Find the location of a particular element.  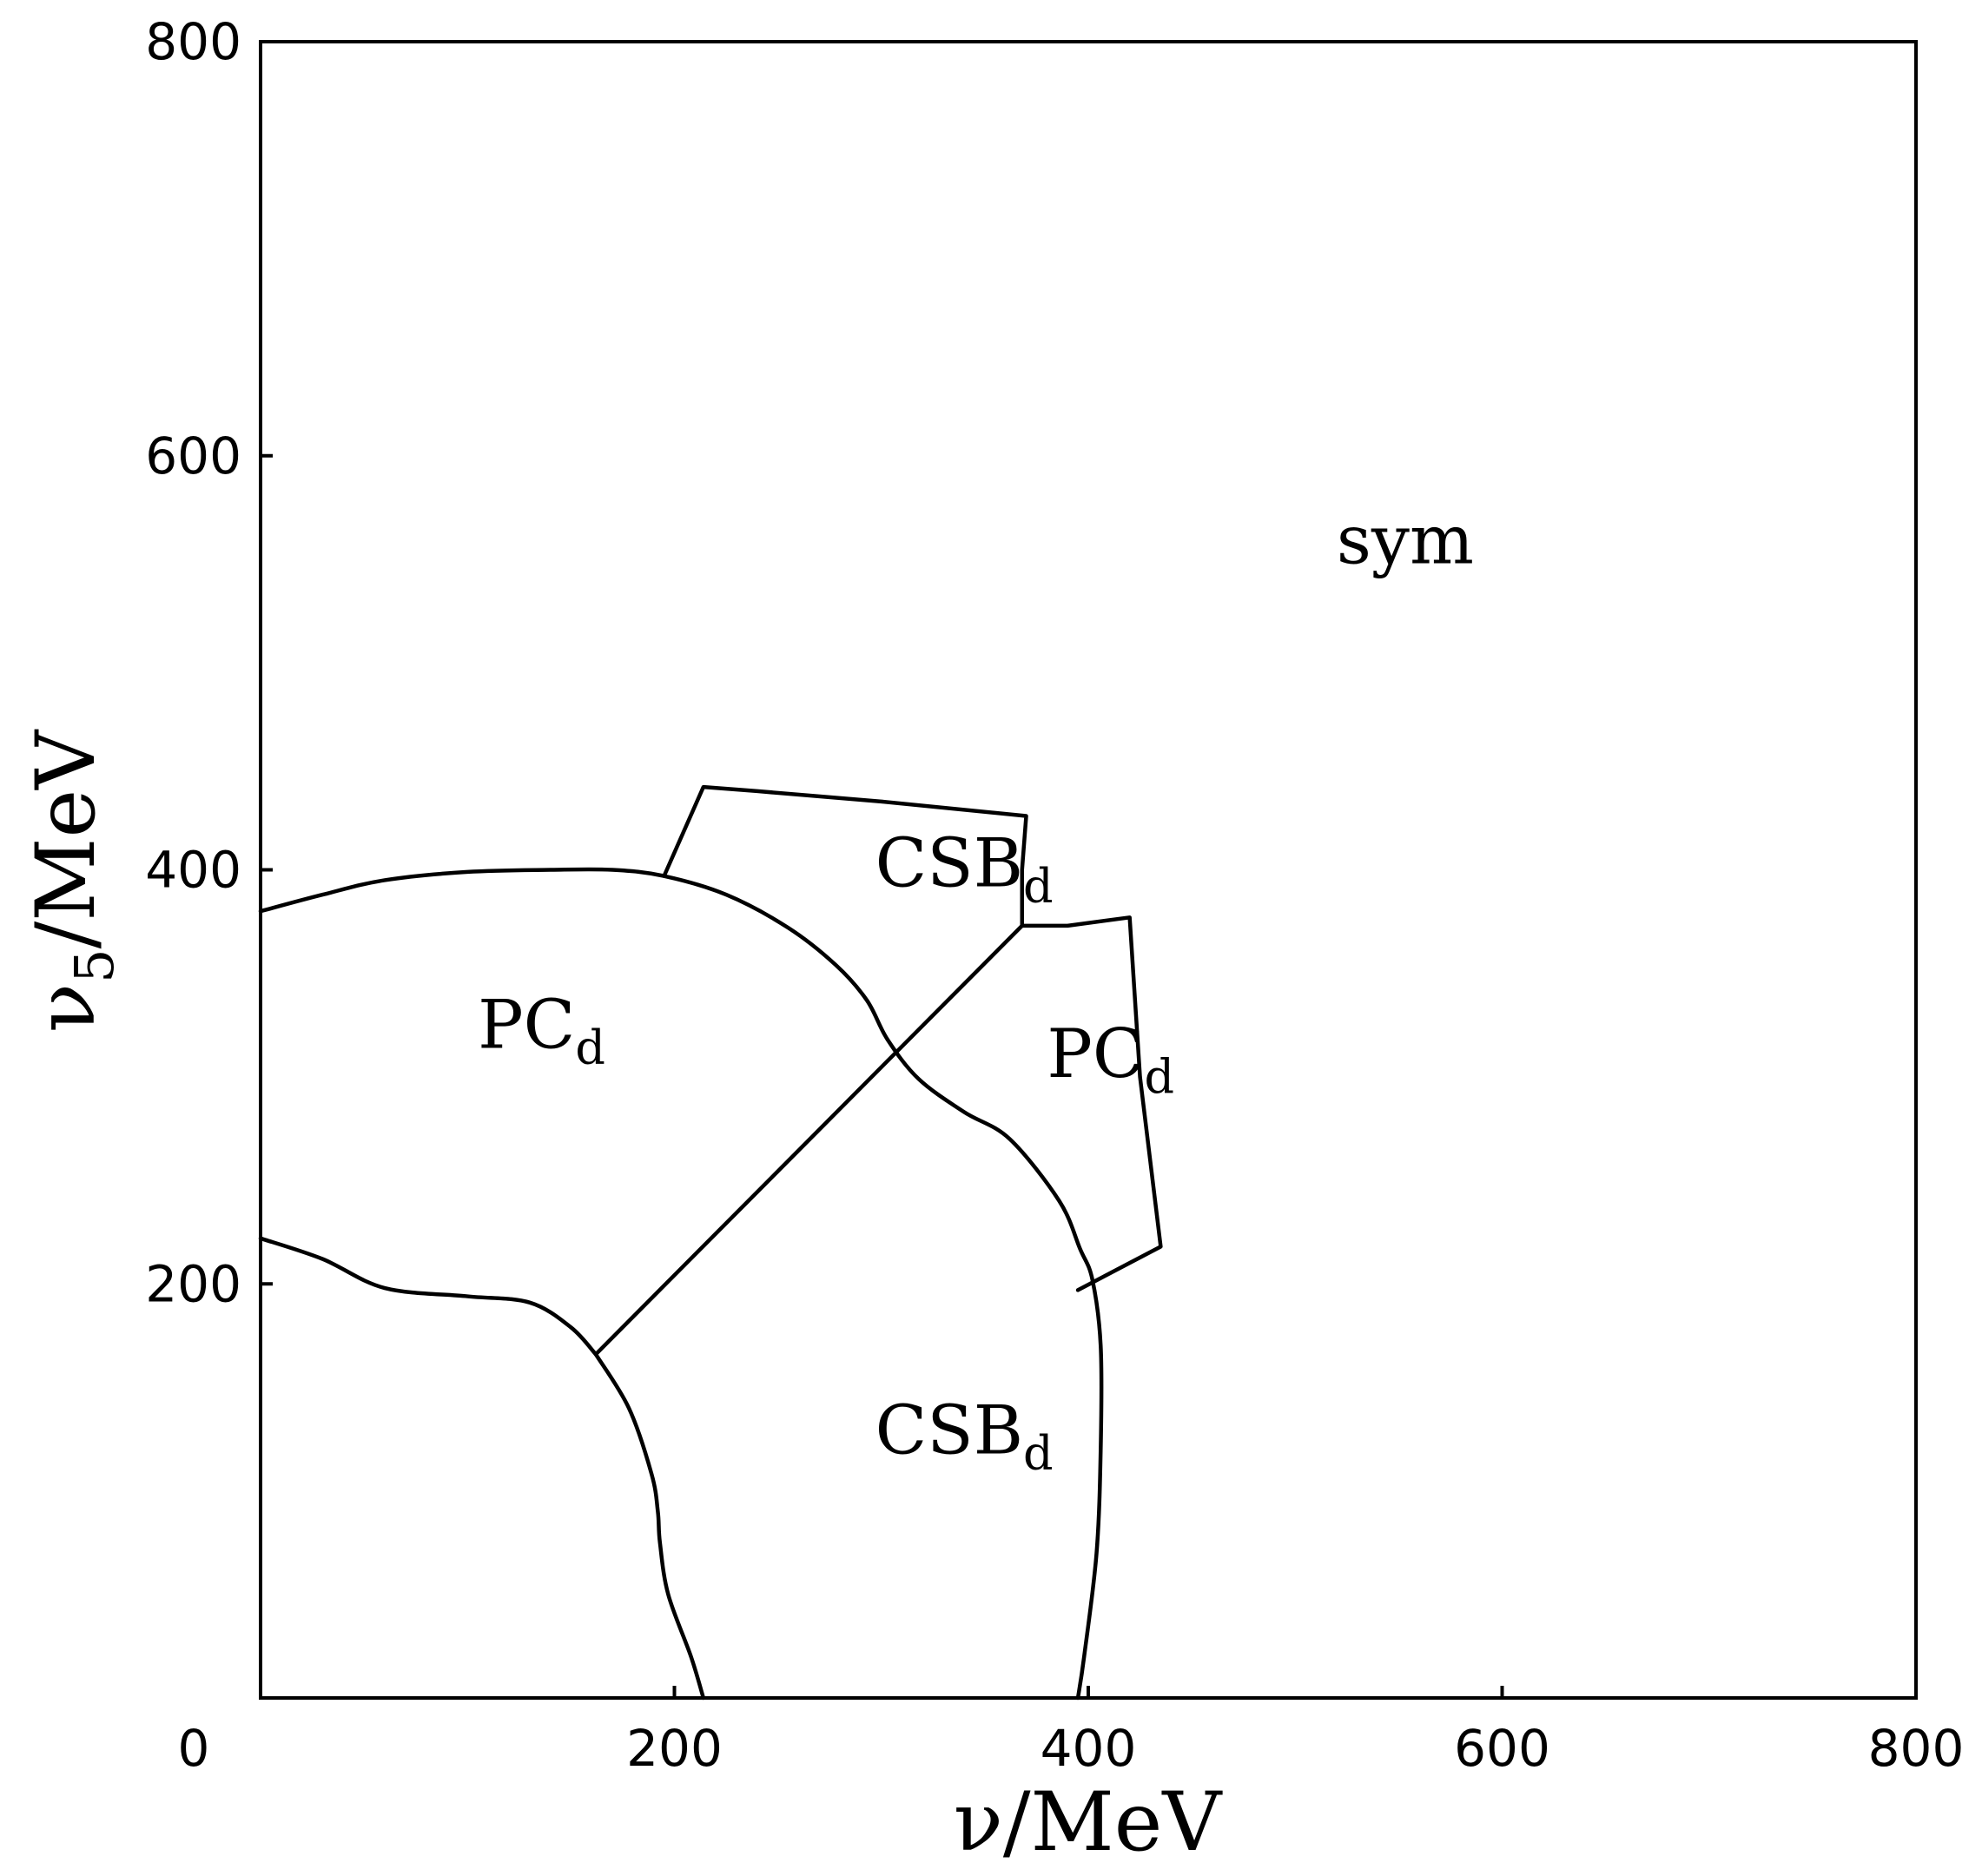

y-tick-label: 400 is located at coordinates (193, 870).